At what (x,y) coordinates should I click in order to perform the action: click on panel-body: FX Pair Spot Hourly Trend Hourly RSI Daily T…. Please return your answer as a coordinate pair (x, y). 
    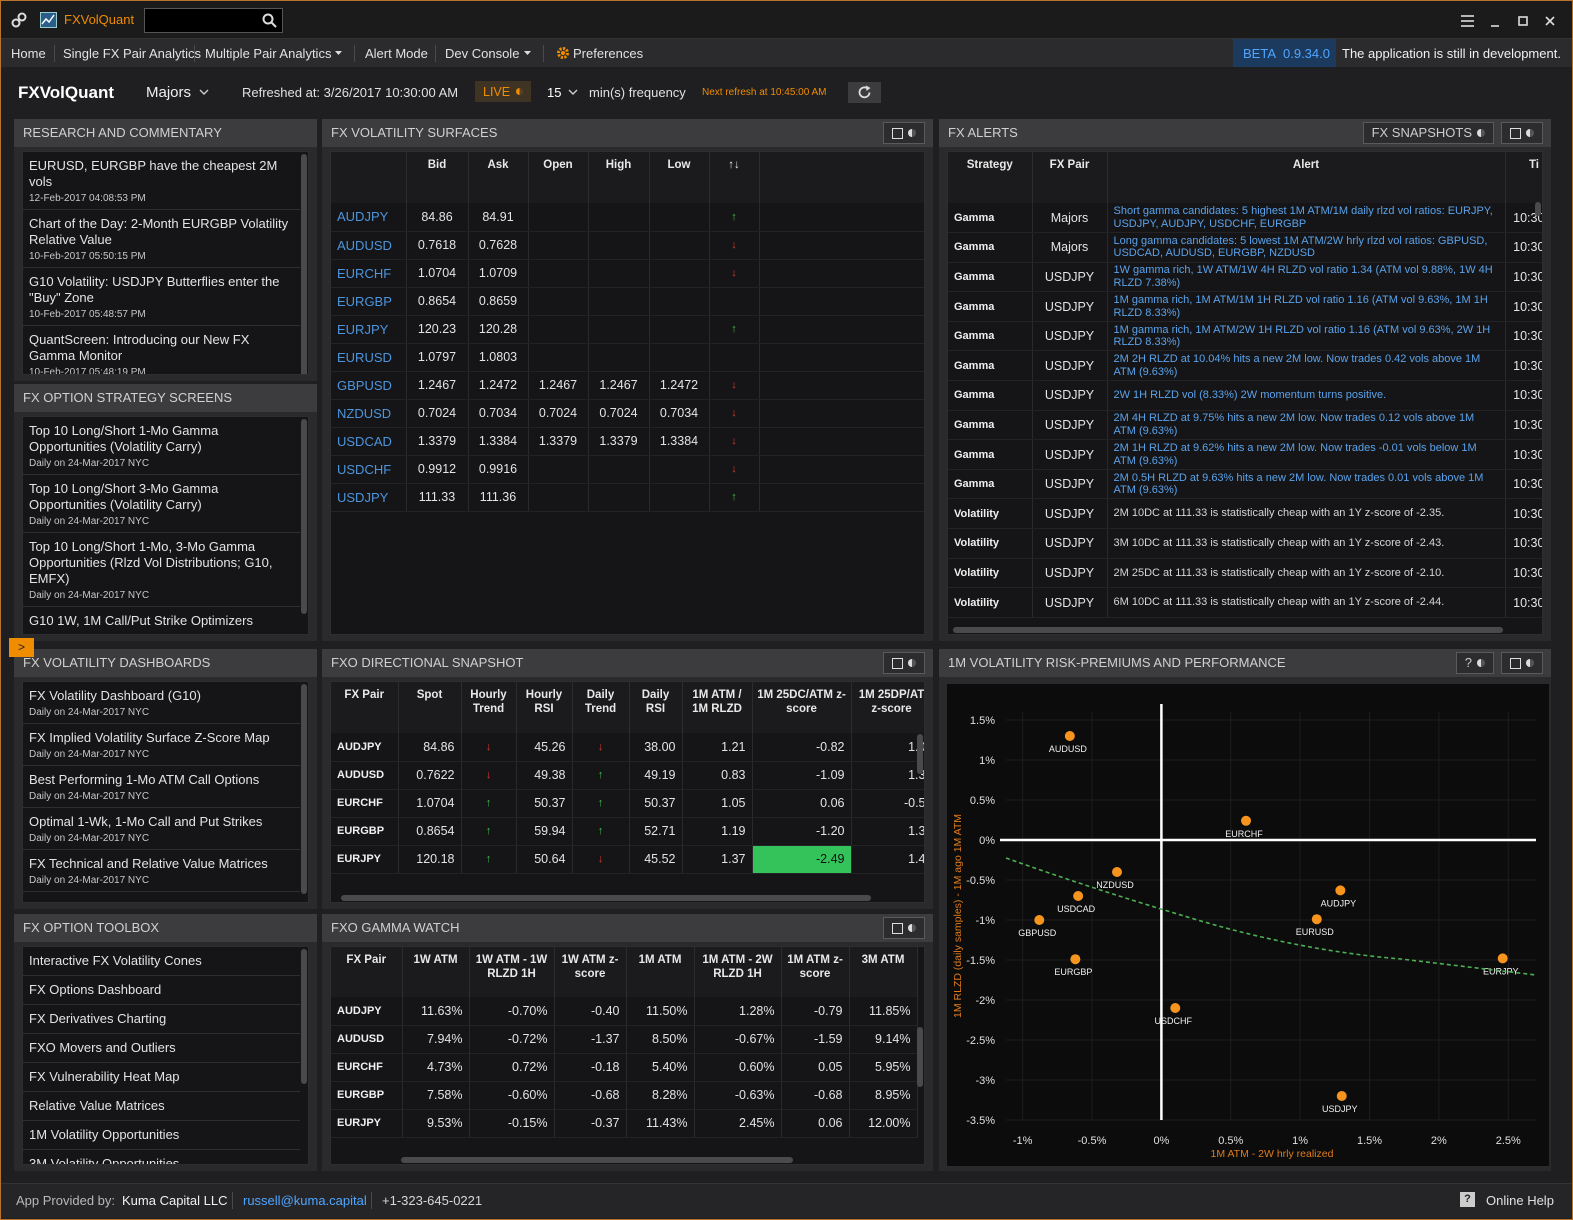
    Looking at the image, I should click on (627, 792).